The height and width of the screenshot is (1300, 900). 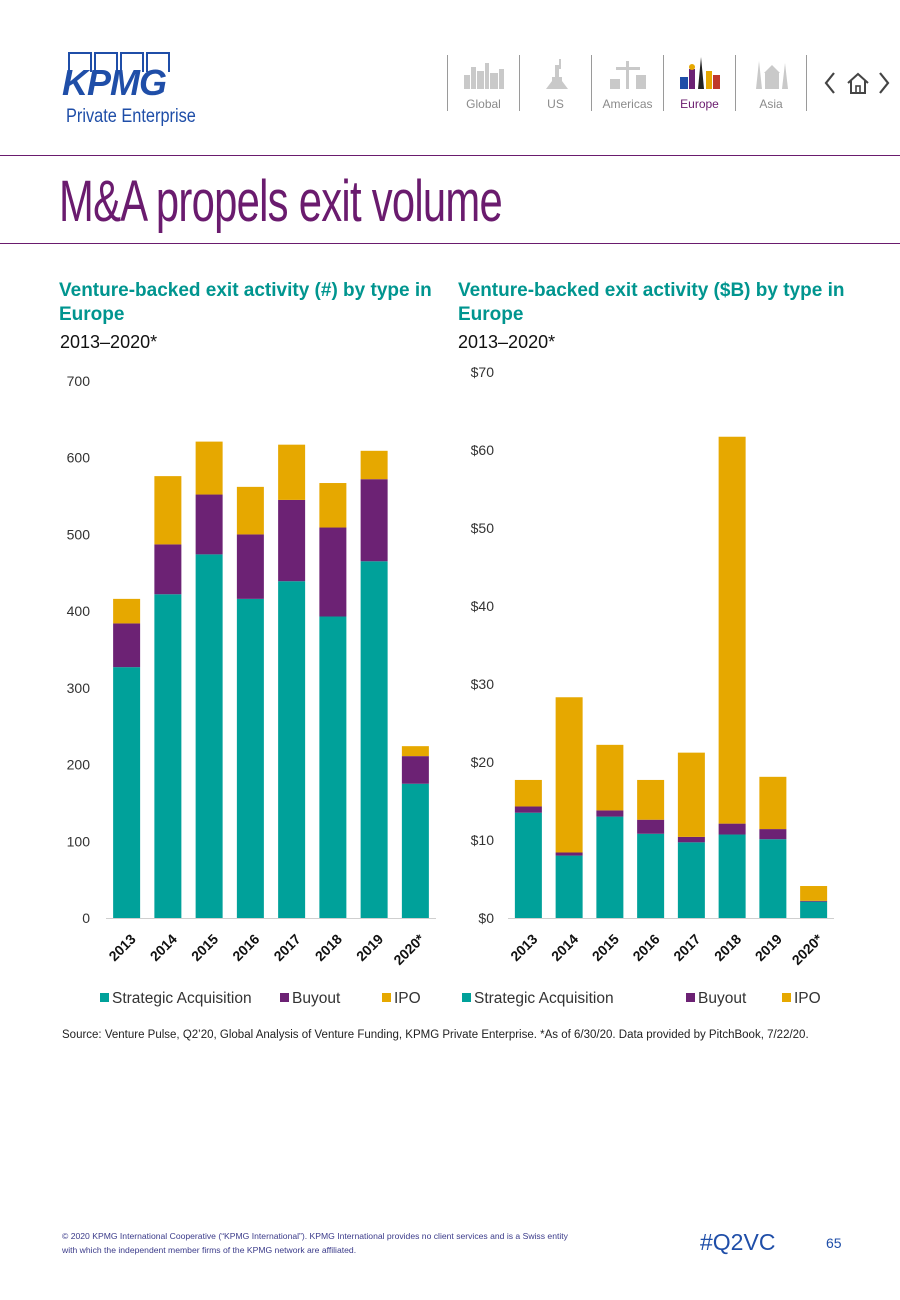 I want to click on chart-1-legend-swatch-ipo, so click(x=386, y=997).